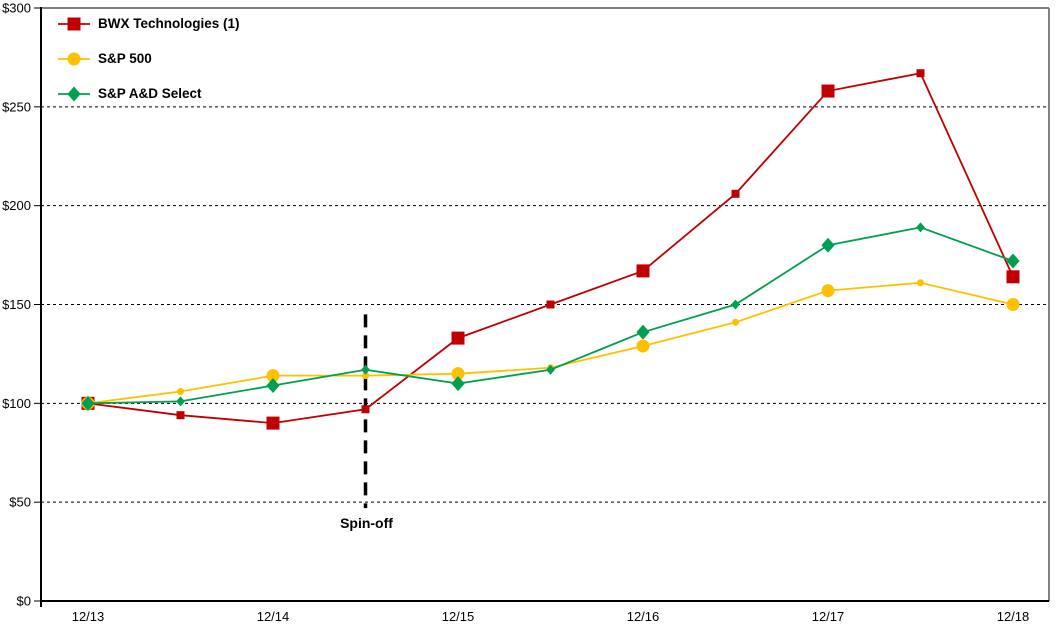 The width and height of the screenshot is (1060, 629). Describe the element at coordinates (16, 205) in the screenshot. I see `y-tick-label: $200` at that location.